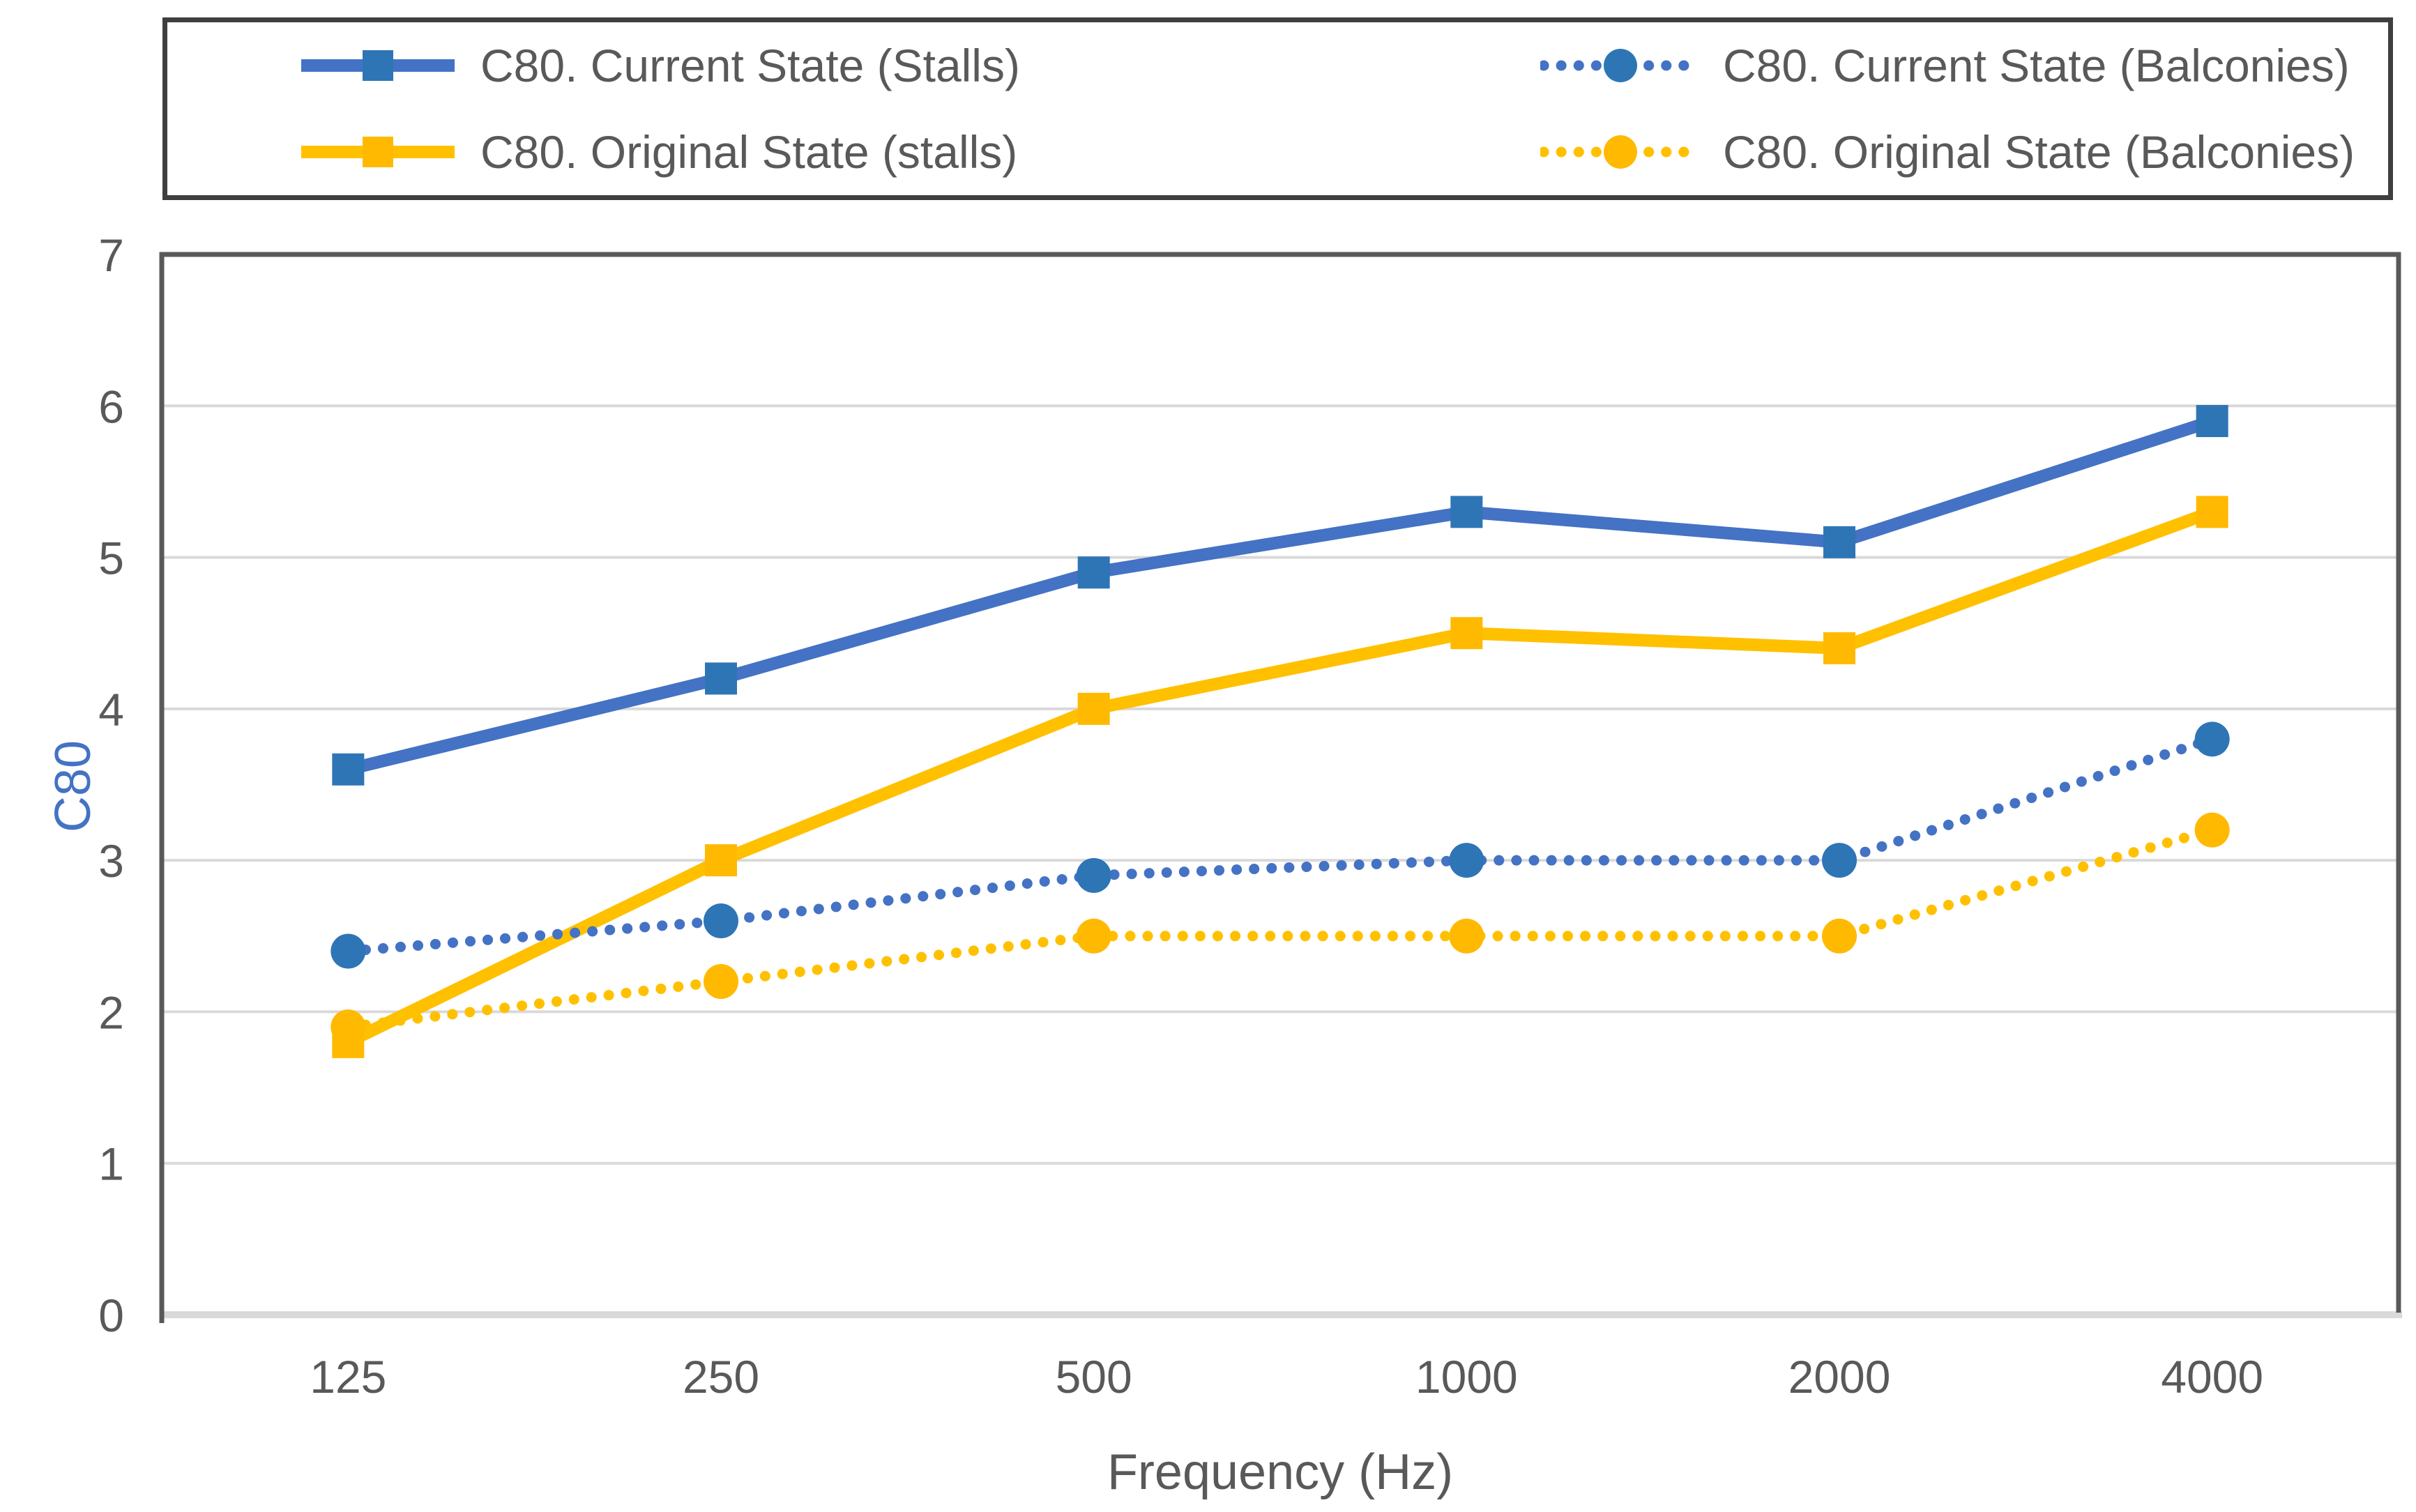 This screenshot has height=1512, width=2416. What do you see at coordinates (111, 1164) in the screenshot?
I see `y-tick-label-1: 1` at bounding box center [111, 1164].